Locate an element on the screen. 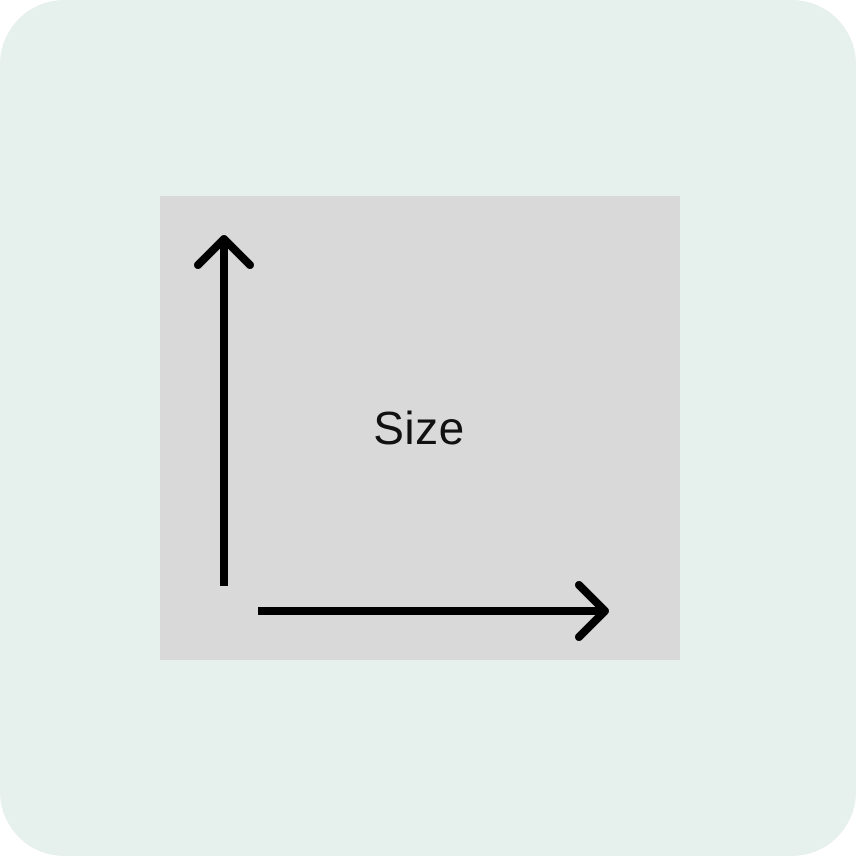  size-label-text: Size is located at coordinates (419, 428).